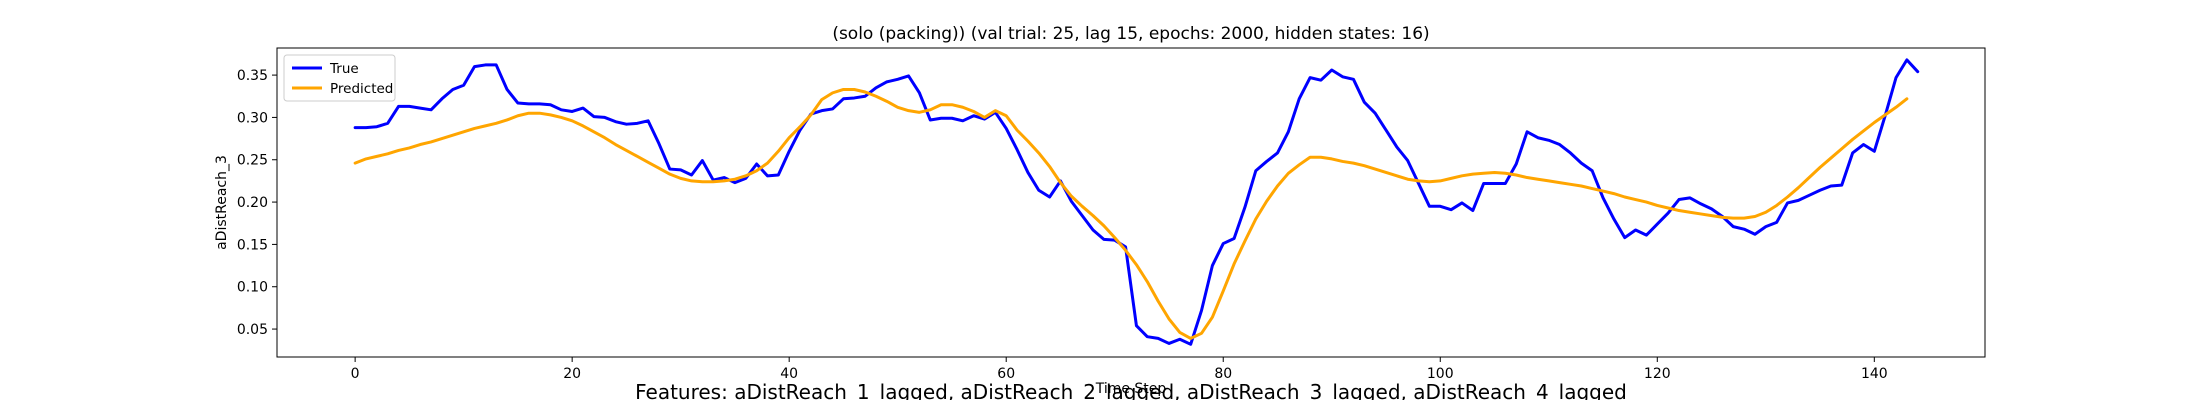  What do you see at coordinates (252, 161) in the screenshot?
I see `y-tick-label: 0.25` at bounding box center [252, 161].